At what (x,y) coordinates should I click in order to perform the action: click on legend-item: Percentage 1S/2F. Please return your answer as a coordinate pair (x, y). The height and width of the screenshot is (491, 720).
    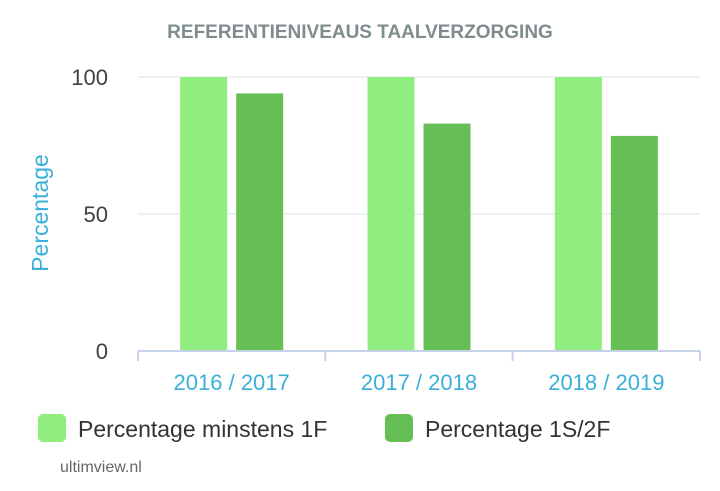
    Looking at the image, I should click on (497, 428).